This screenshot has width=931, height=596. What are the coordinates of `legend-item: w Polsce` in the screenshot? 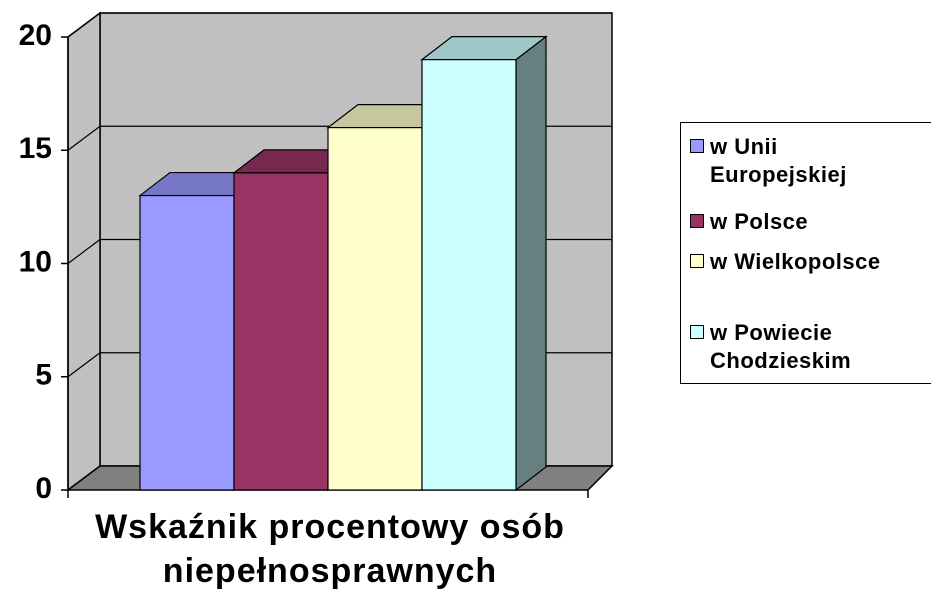 It's located at (795, 222).